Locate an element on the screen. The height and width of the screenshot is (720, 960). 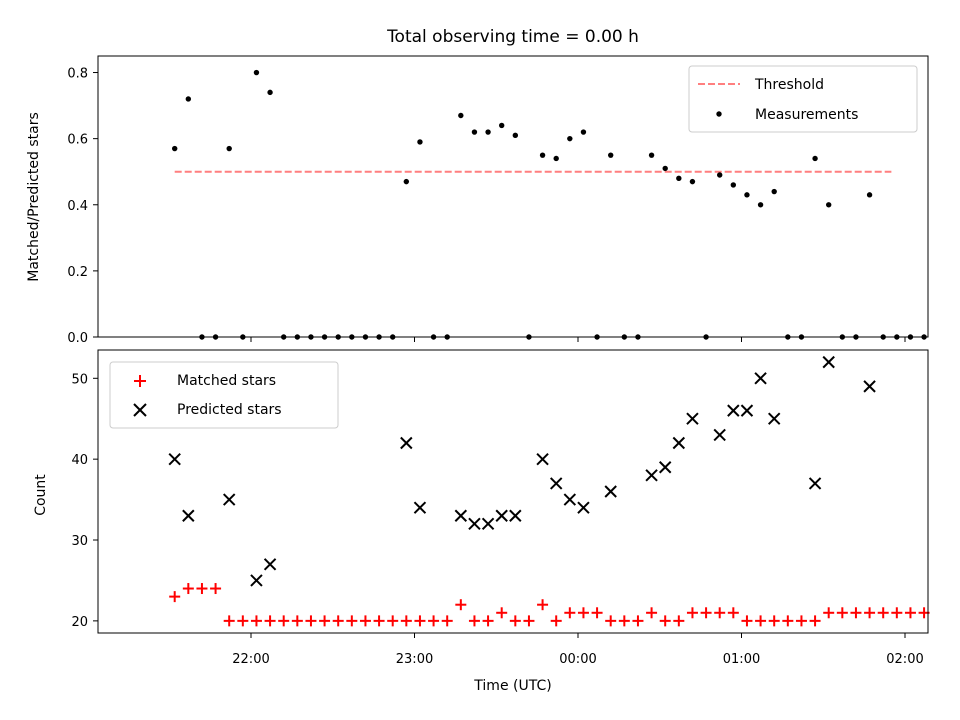
top-panel-legend: Threshold Measurements is located at coordinates (803, 99).